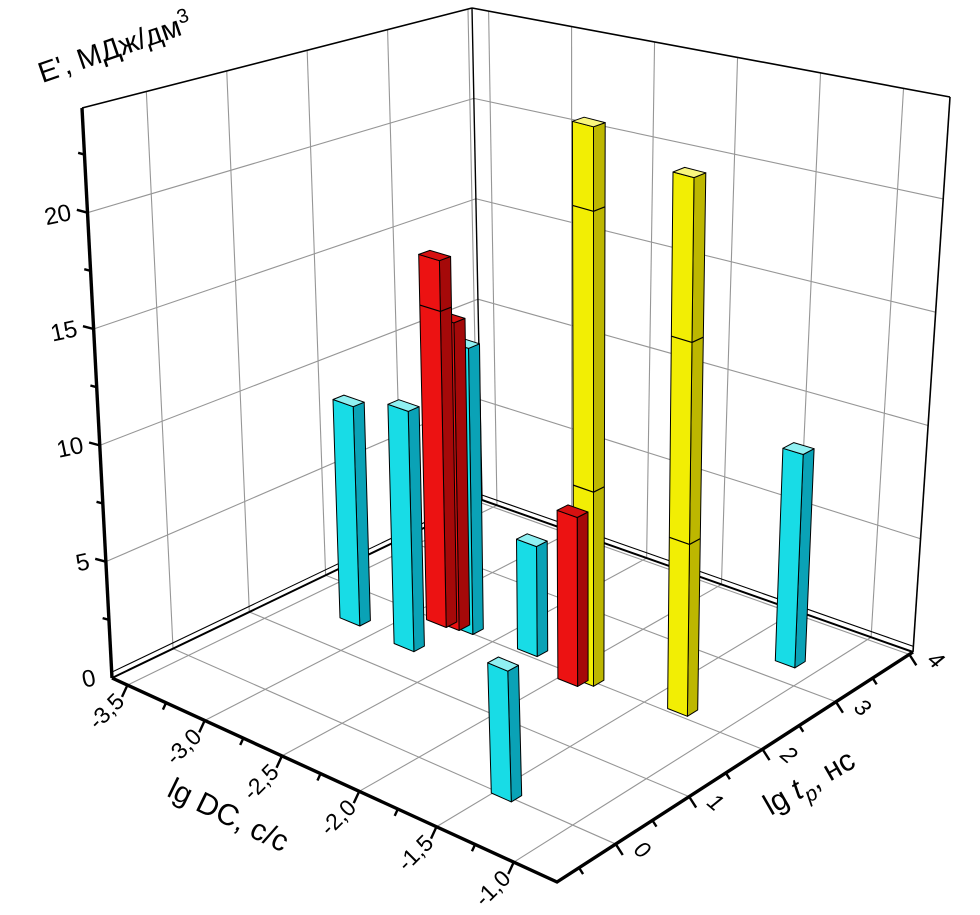 The image size is (980, 915). I want to click on svg-text: 1, so click(716, 802).